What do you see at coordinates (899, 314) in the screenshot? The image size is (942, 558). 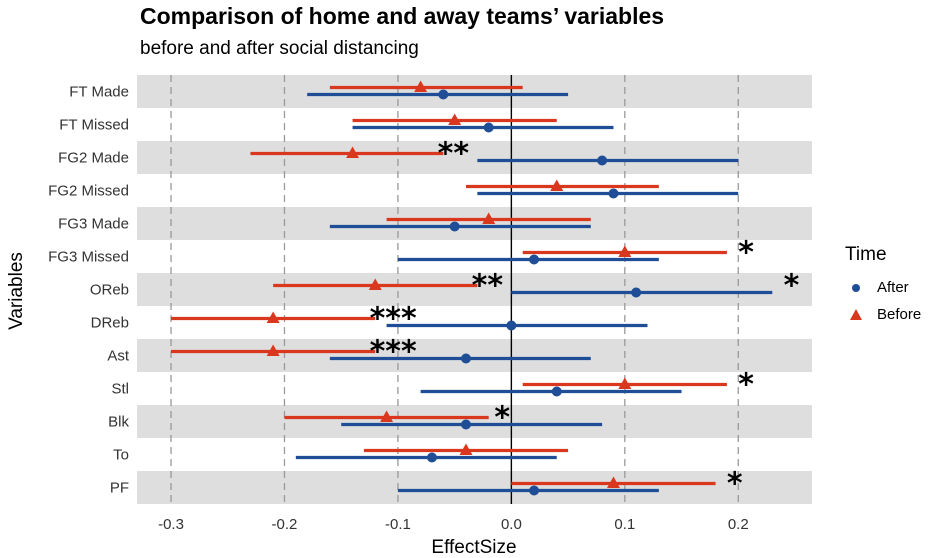 I see `legend-label-before: Before` at bounding box center [899, 314].